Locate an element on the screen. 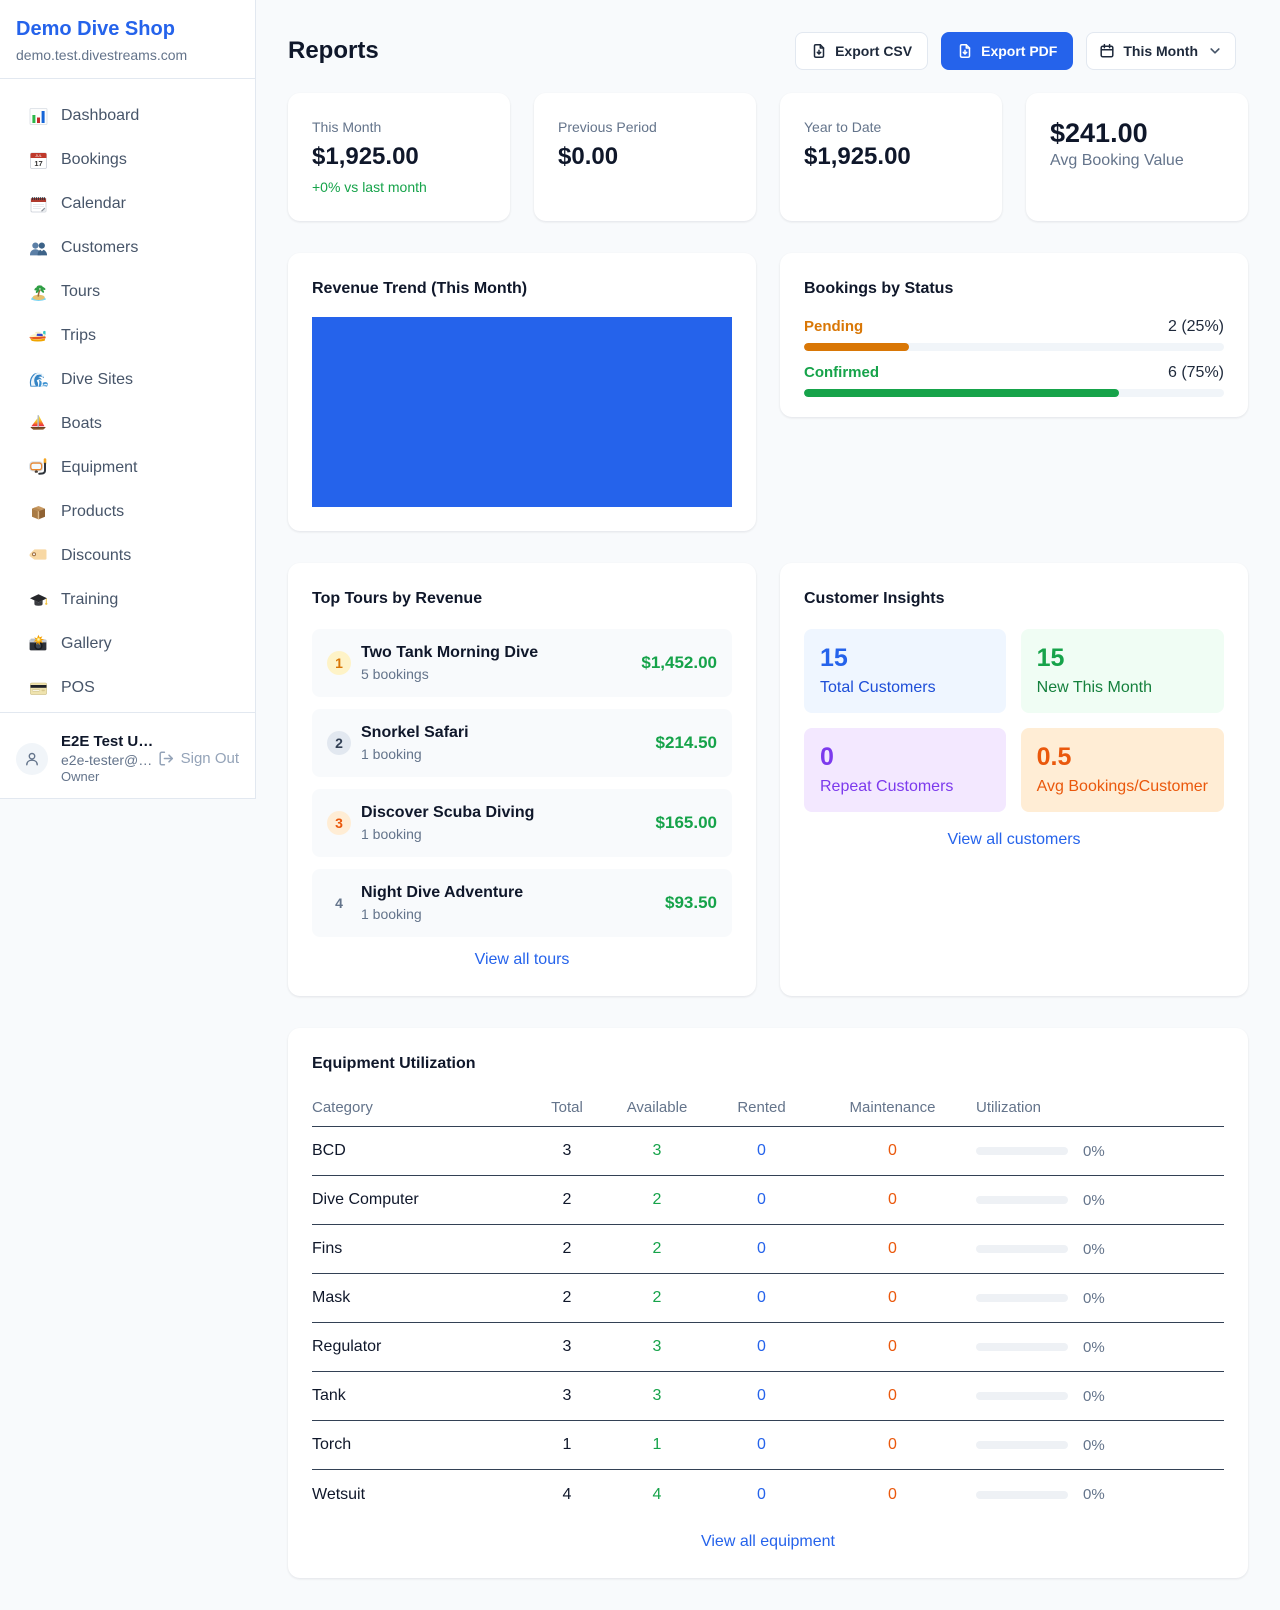 The image size is (1280, 1610). svg-text: JUL is located at coordinates (38, 155).